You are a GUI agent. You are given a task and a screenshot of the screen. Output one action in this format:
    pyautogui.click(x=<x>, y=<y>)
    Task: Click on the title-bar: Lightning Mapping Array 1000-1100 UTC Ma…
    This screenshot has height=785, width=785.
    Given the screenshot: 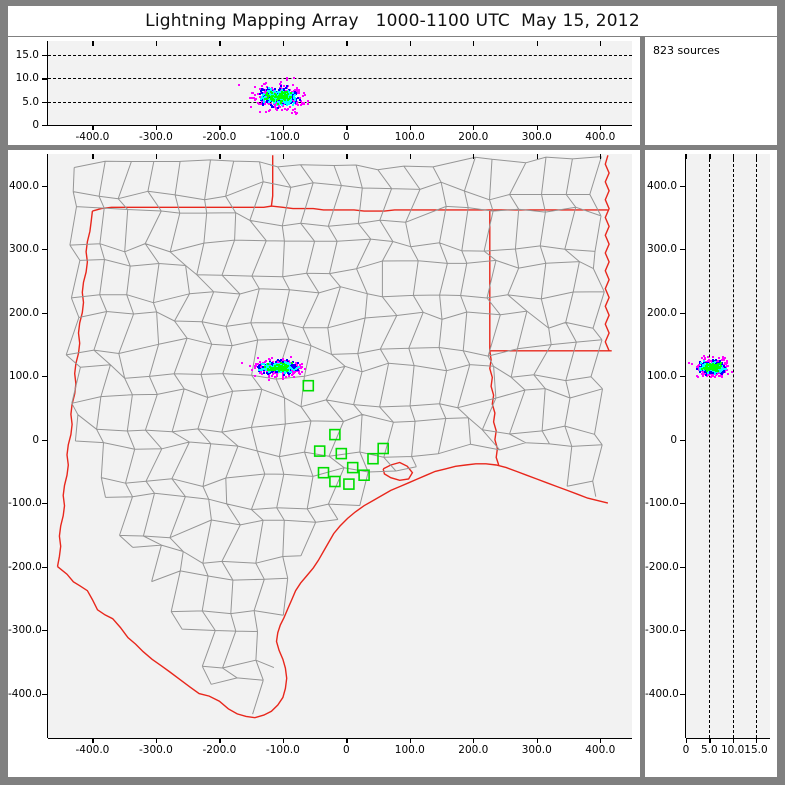 What is the action you would take?
    pyautogui.click(x=392, y=21)
    